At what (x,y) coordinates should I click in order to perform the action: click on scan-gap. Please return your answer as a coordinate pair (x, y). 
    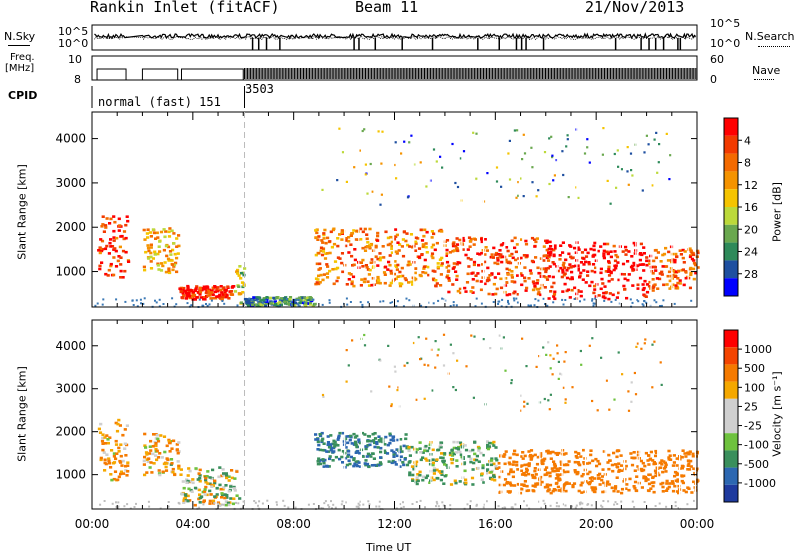
    Looking at the image, I should click on (620, 209).